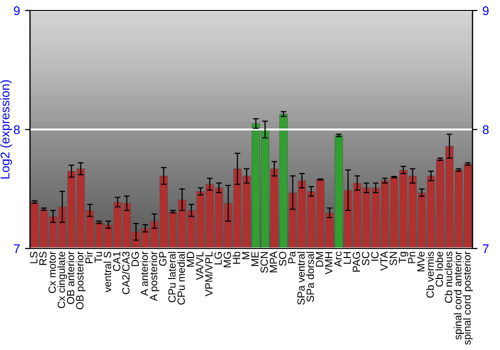 The width and height of the screenshot is (500, 350). Describe the element at coordinates (17, 11) in the screenshot. I see `y-tick-label: 9` at that location.